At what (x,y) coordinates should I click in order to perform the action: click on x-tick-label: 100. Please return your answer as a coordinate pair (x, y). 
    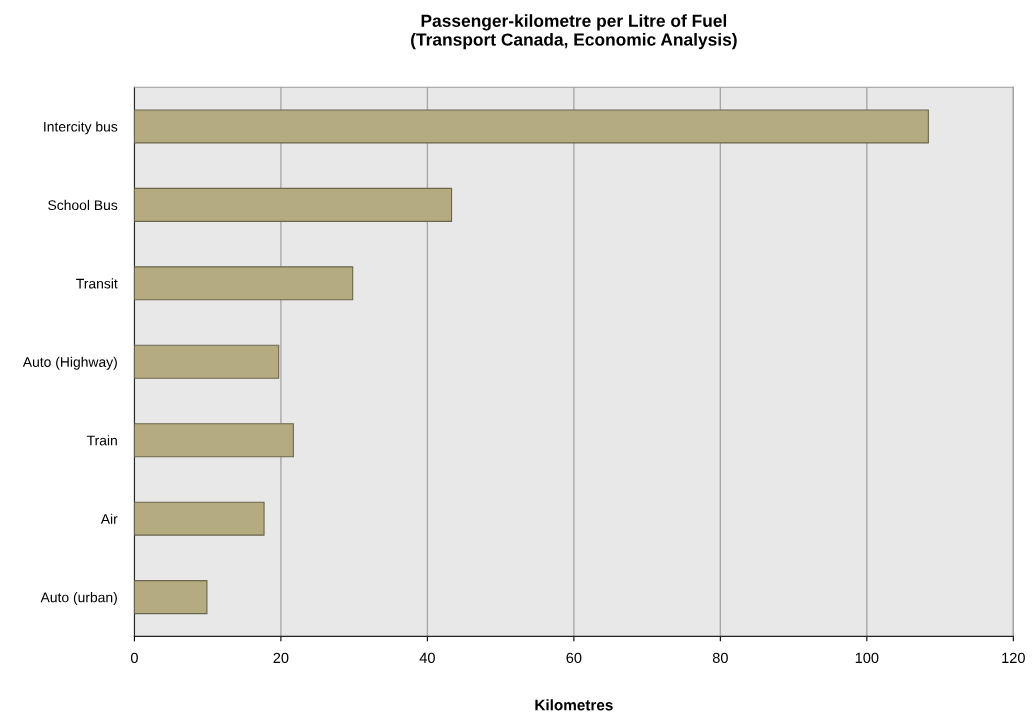
    Looking at the image, I should click on (867, 658).